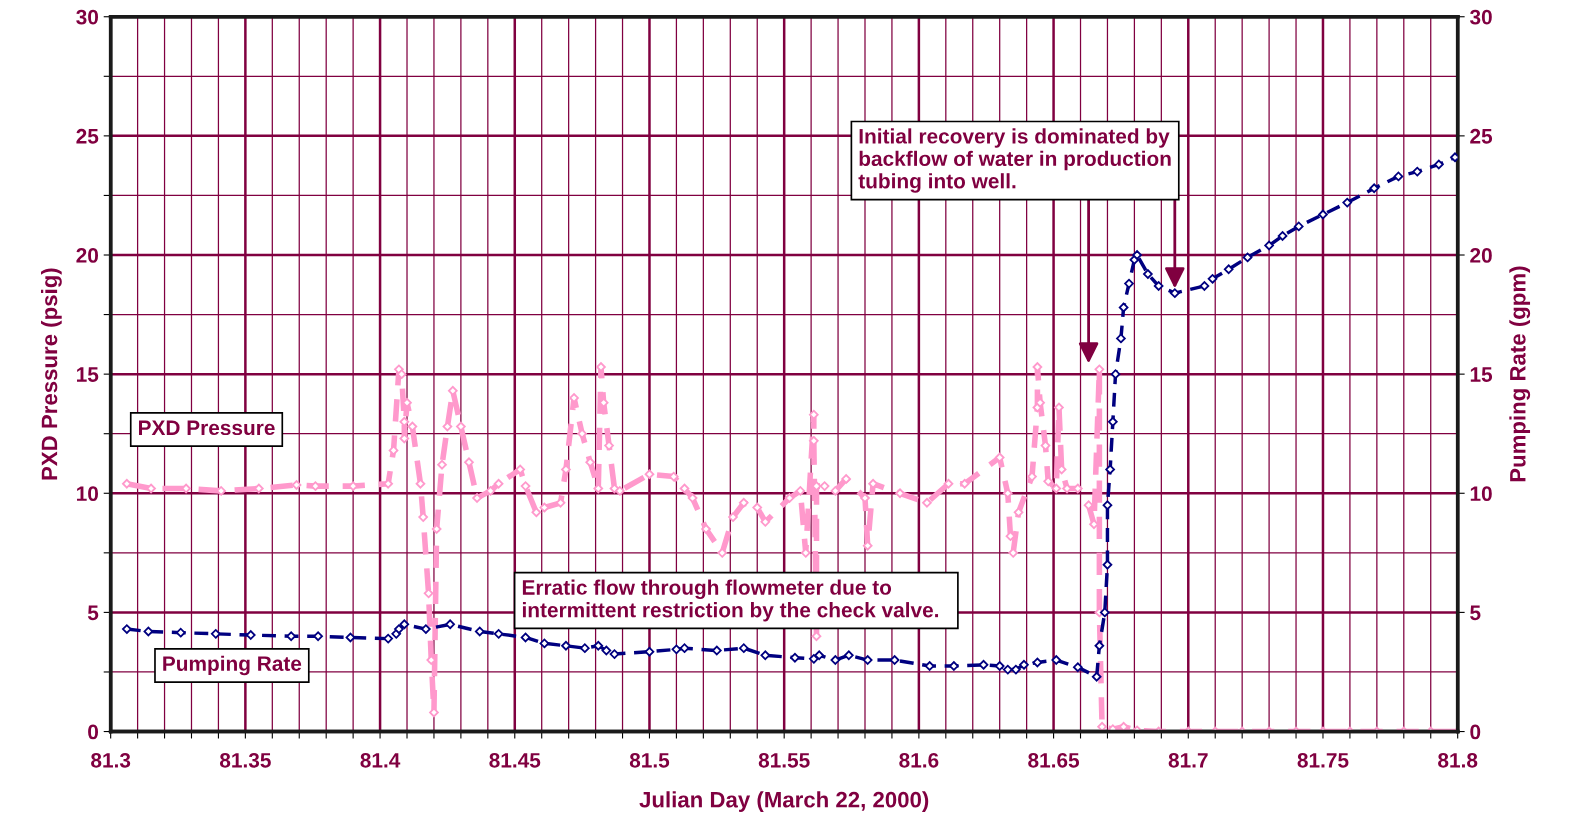 This screenshot has width=1581, height=837. What do you see at coordinates (51, 374) in the screenshot?
I see `y-axis-title: PXD Pressure (psig)` at bounding box center [51, 374].